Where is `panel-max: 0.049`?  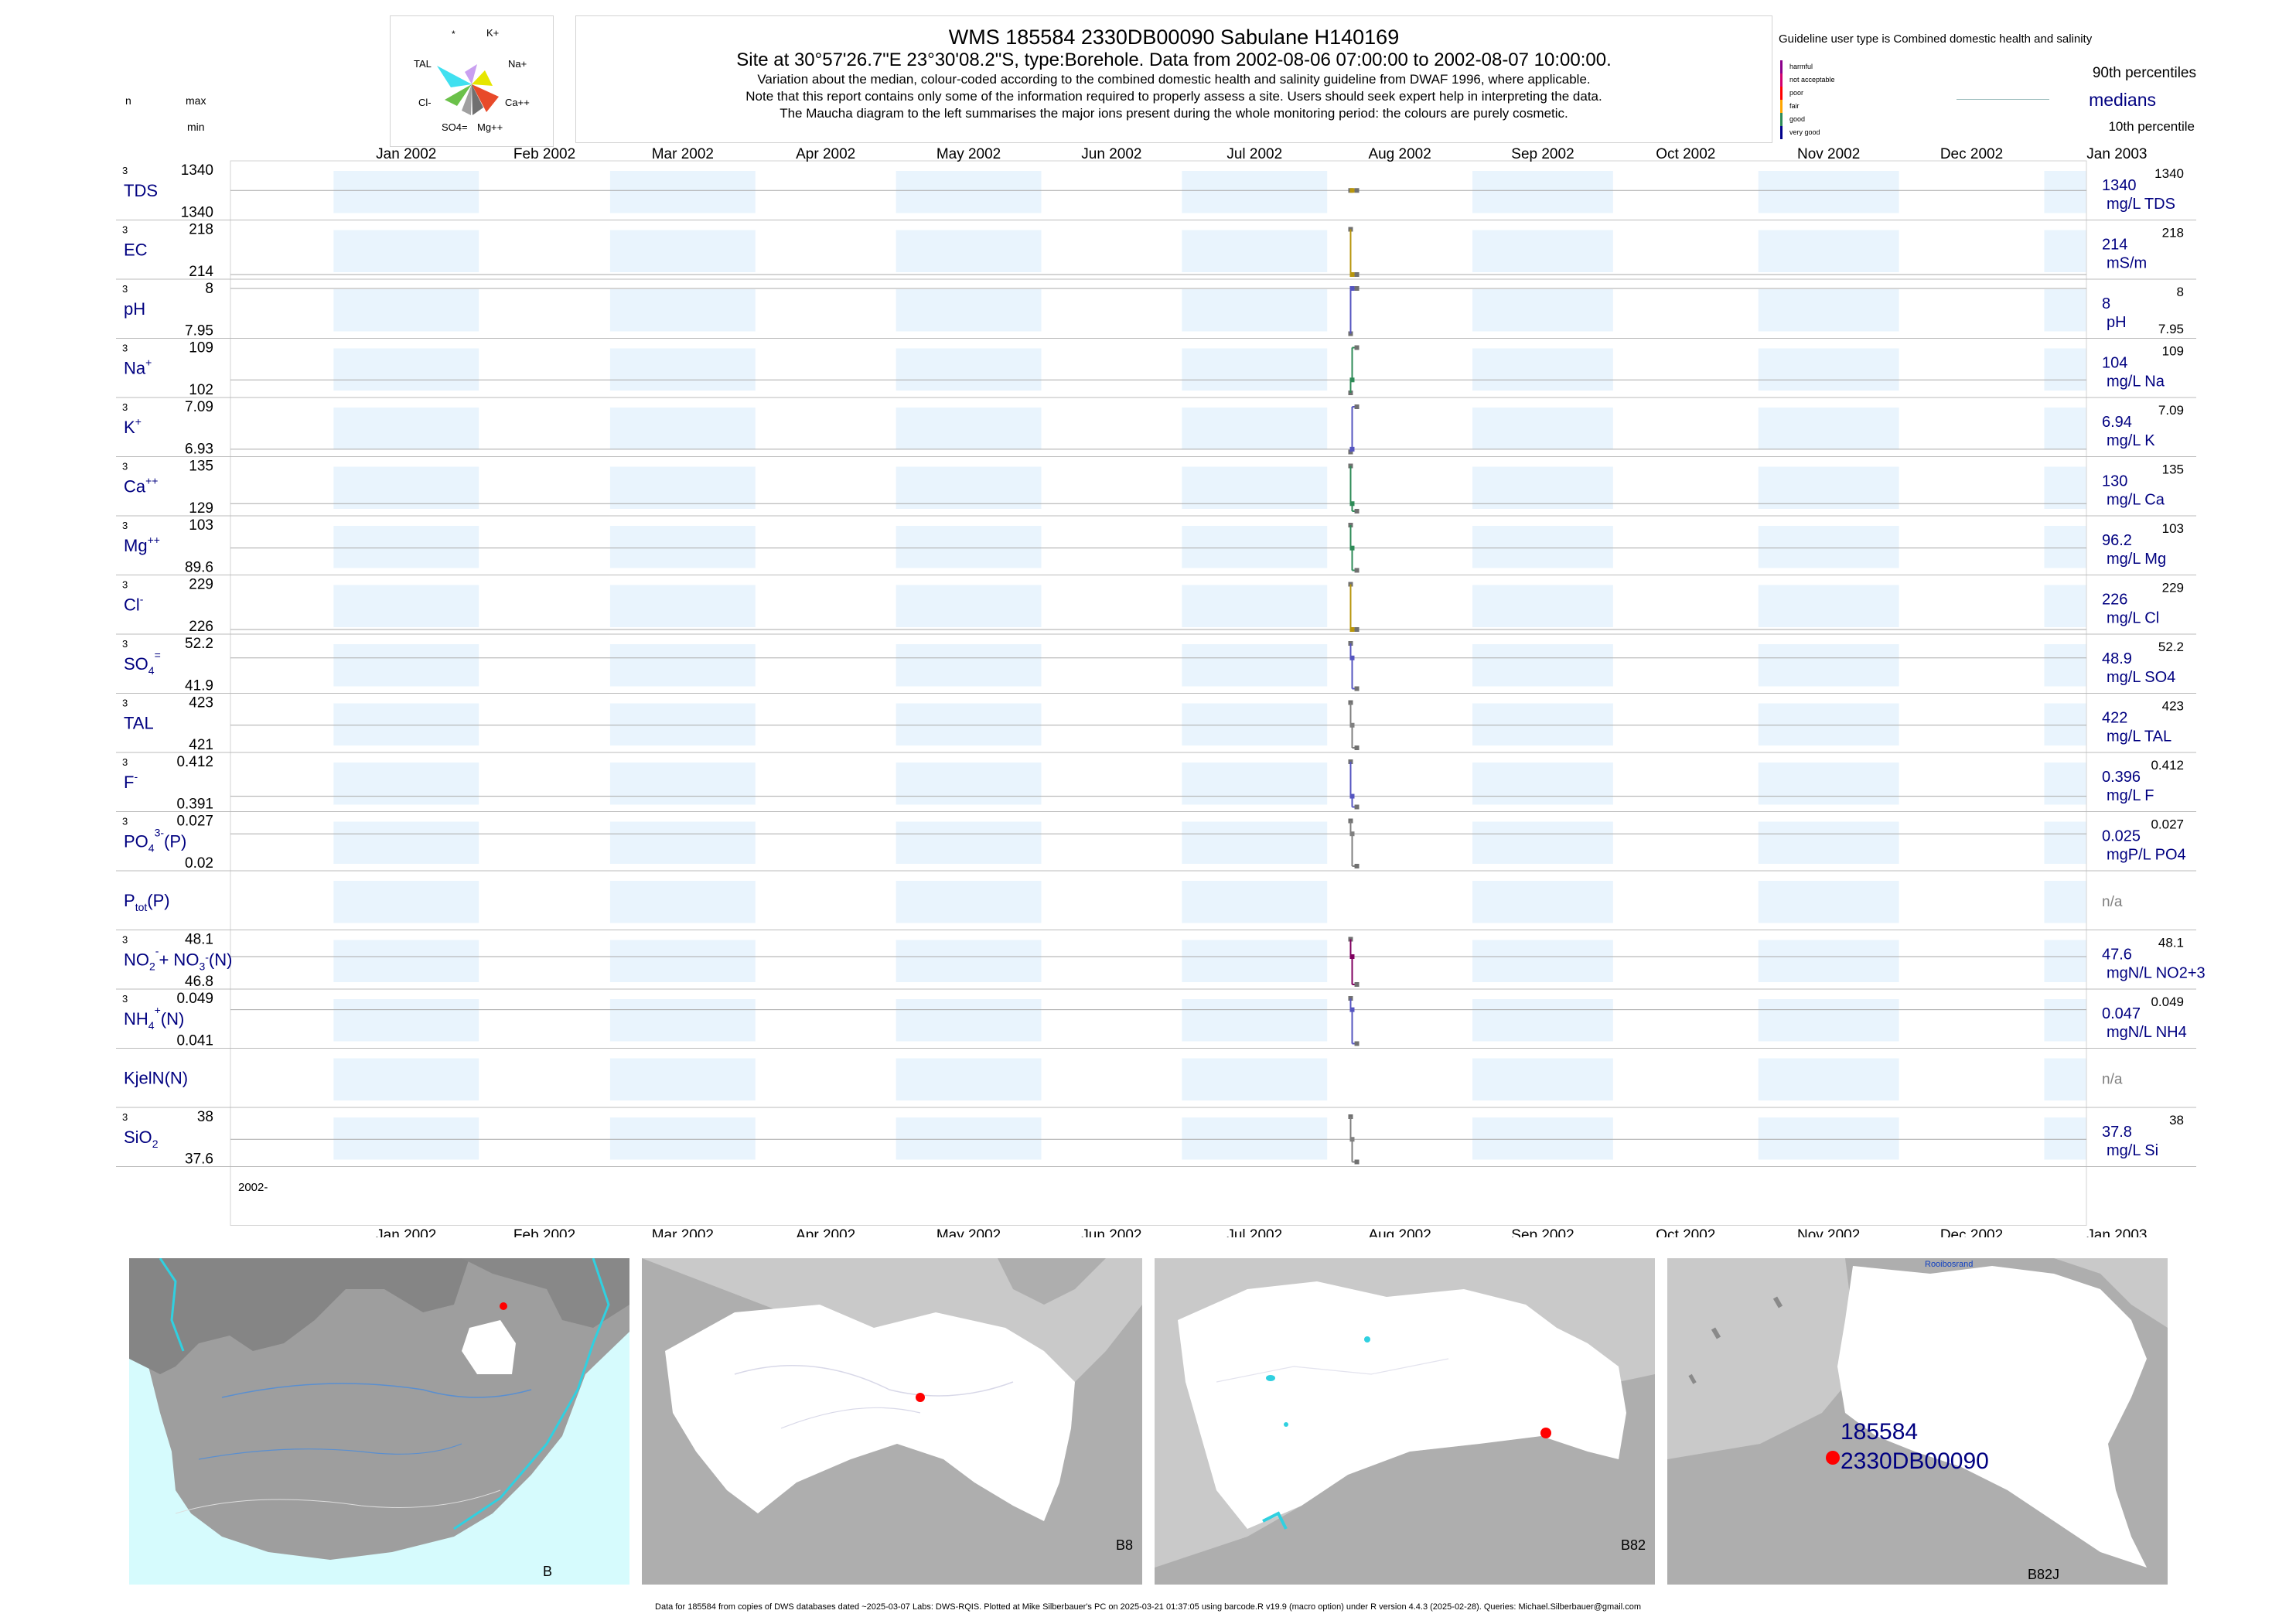 panel-max: 0.049 is located at coordinates (194, 999).